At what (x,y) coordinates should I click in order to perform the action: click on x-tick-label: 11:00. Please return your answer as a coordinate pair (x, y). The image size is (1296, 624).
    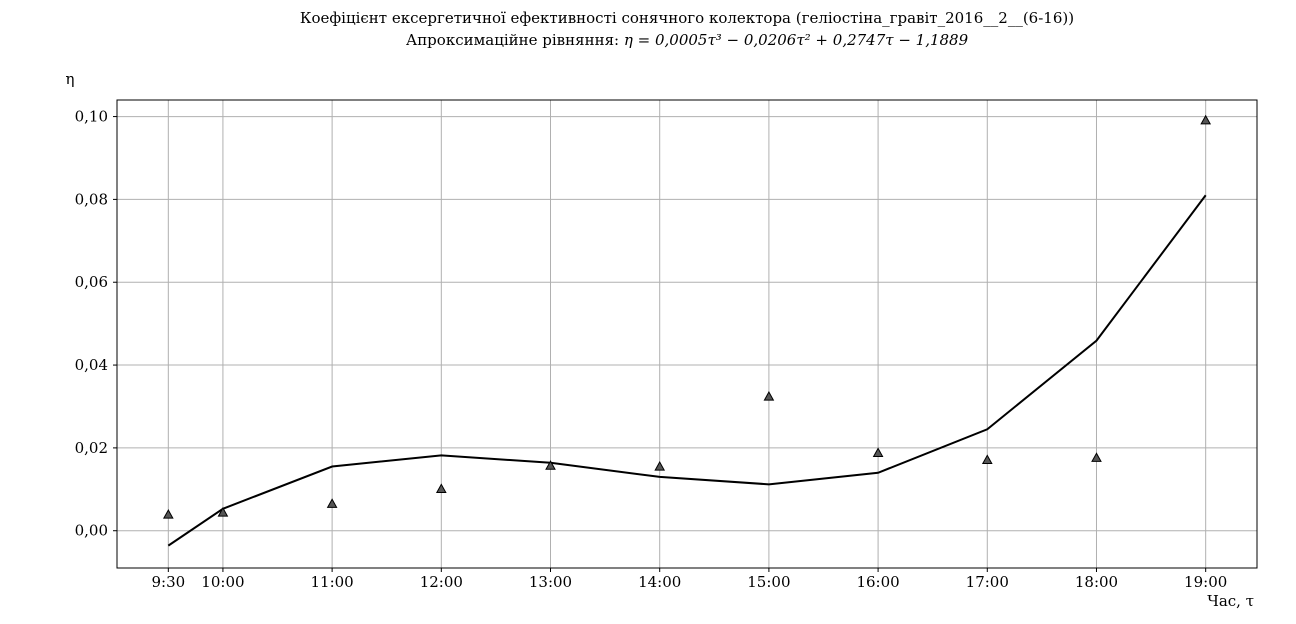
    Looking at the image, I should click on (331, 582).